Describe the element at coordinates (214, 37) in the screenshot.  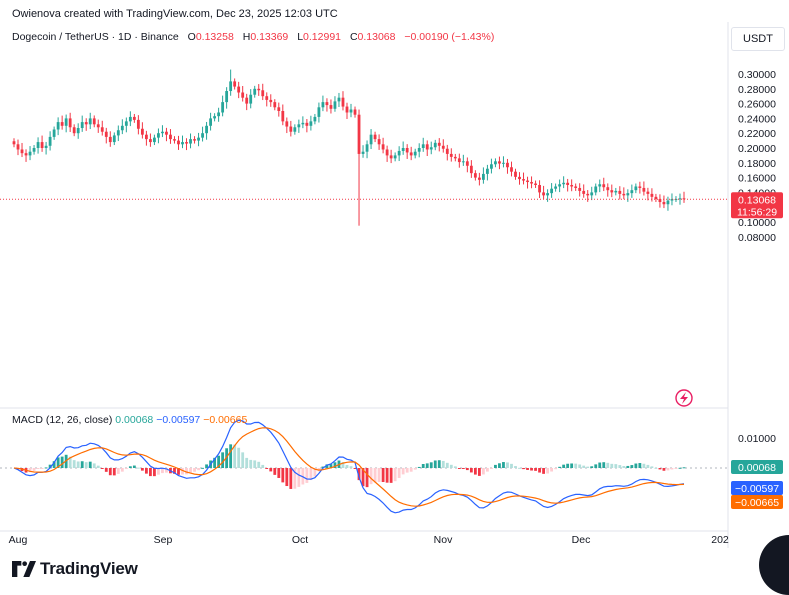
I see `open-value: 0.13258` at that location.